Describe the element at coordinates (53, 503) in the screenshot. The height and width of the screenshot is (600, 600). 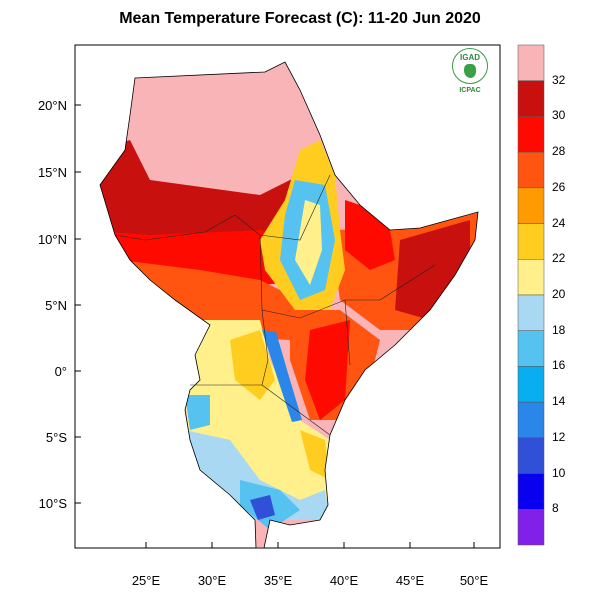
I see `y-tick-label: 10°S` at that location.